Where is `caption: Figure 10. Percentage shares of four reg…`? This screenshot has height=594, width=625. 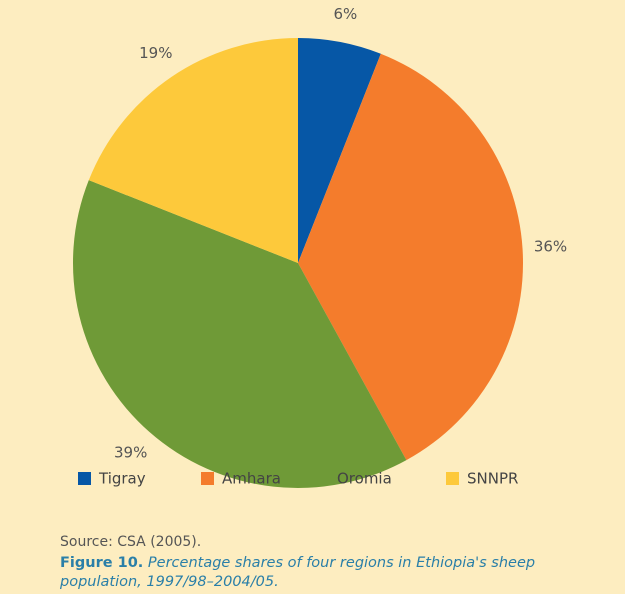
caption: Figure 10. Percentage shares of four reg… is located at coordinates (330, 573).